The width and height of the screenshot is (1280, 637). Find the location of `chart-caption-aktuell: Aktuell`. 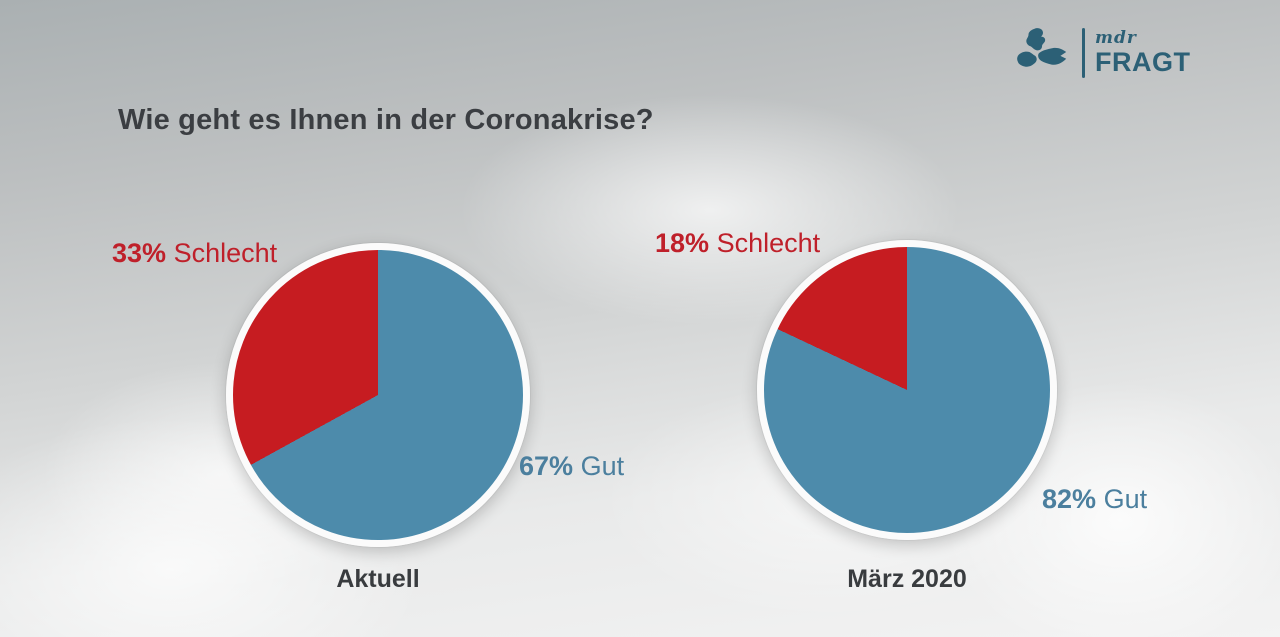

chart-caption-aktuell: Aktuell is located at coordinates (378, 579).